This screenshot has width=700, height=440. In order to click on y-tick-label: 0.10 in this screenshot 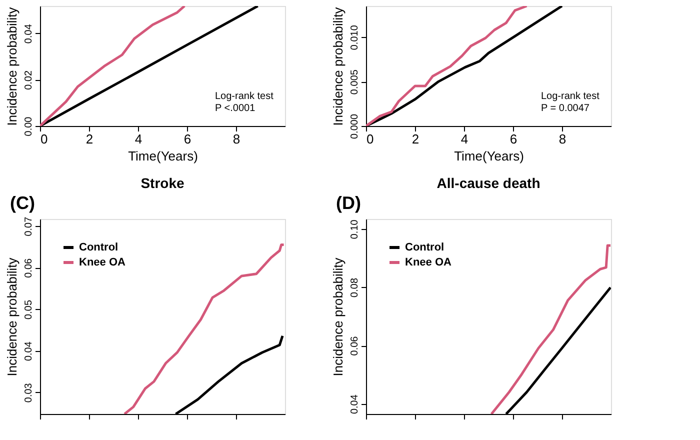, I will do `click(355, 229)`.